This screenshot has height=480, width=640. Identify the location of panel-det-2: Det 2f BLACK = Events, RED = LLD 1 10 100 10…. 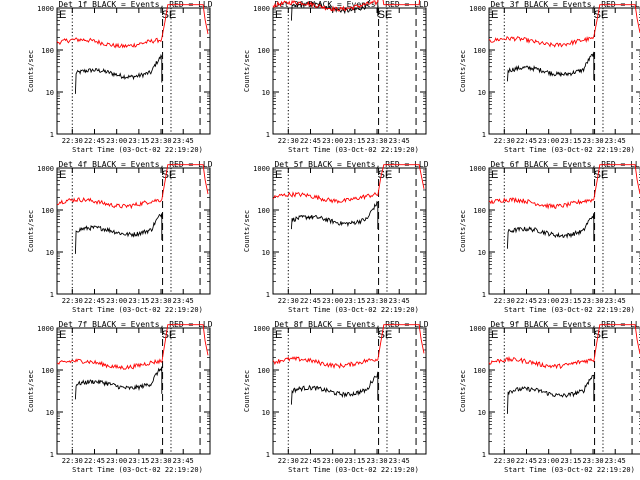
(336, 77).